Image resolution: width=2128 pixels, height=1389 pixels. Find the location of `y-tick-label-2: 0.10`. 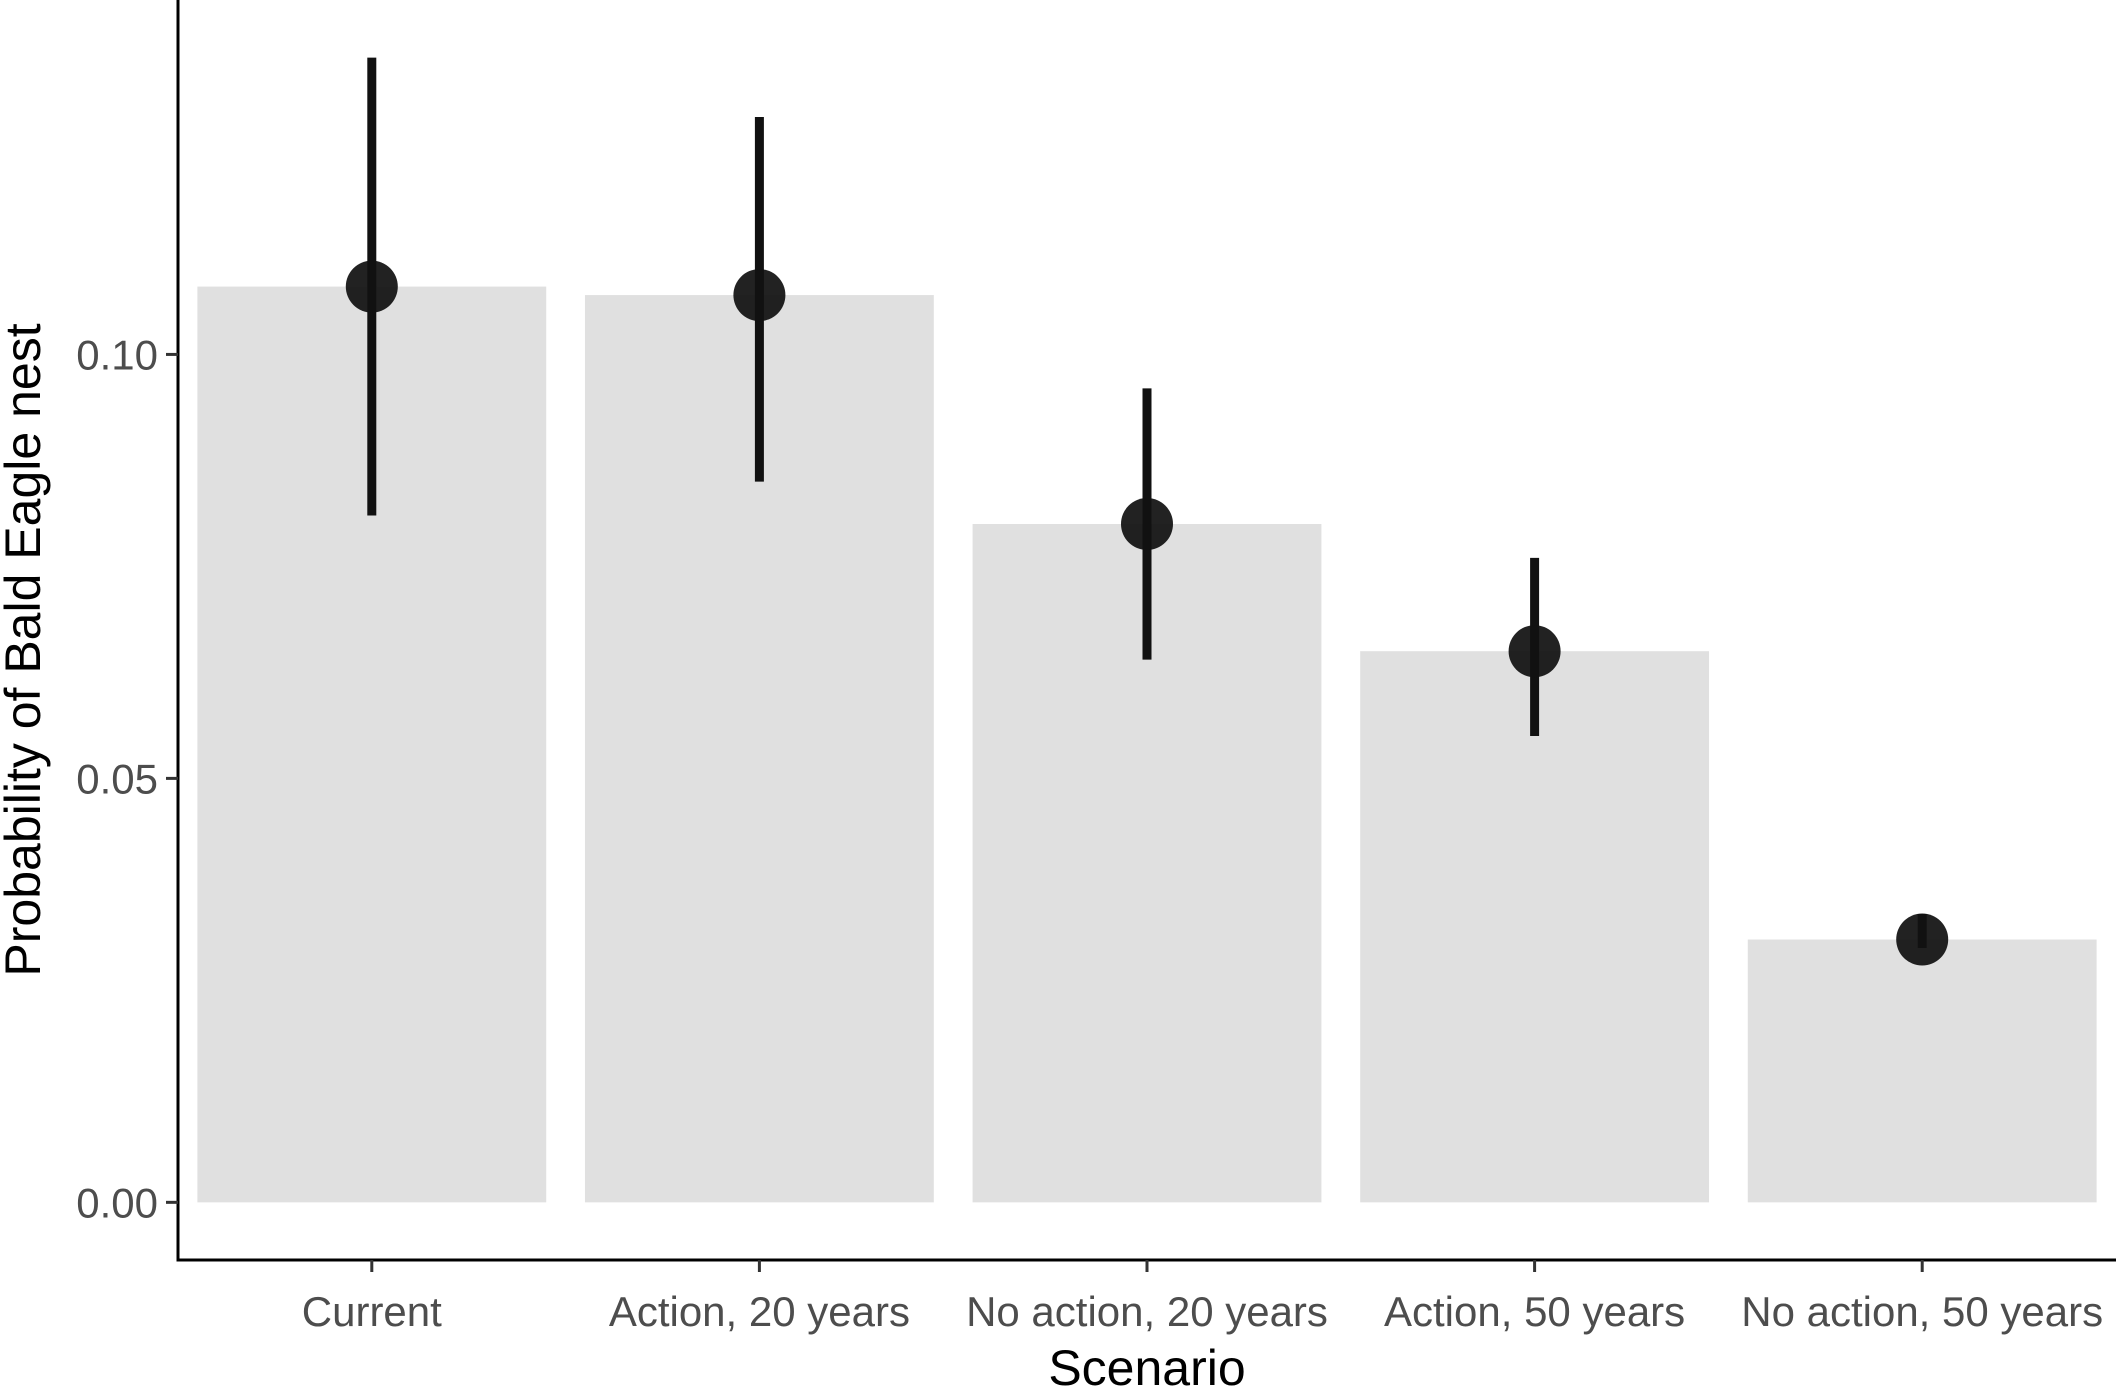

y-tick-label-2: 0.10 is located at coordinates (117, 354).